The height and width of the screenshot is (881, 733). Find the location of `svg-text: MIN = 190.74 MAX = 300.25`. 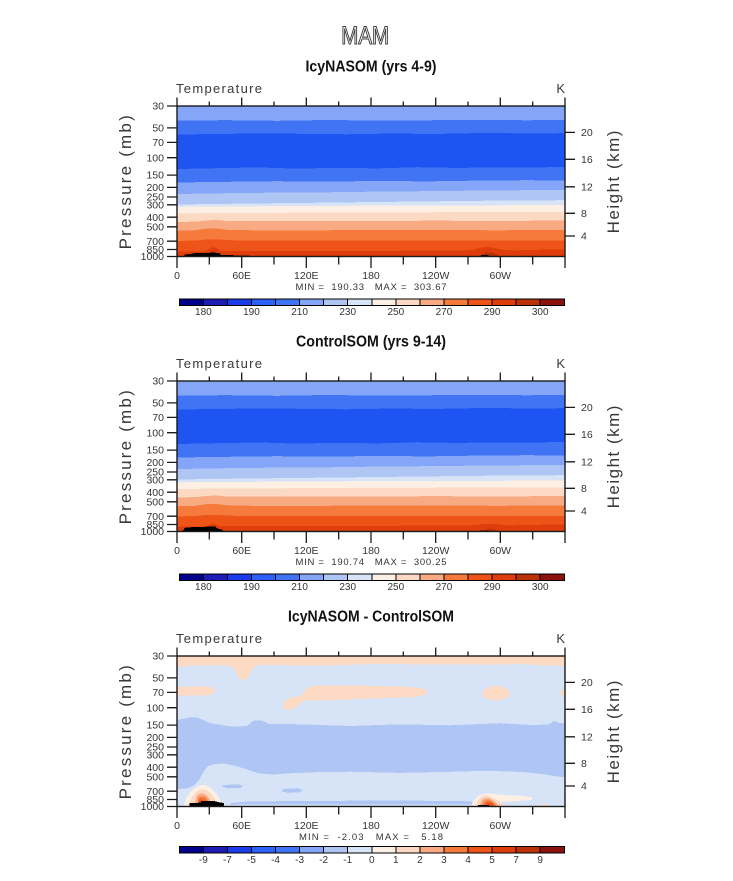

svg-text: MIN = 190.74 MAX = 300.25 is located at coordinates (371, 562).